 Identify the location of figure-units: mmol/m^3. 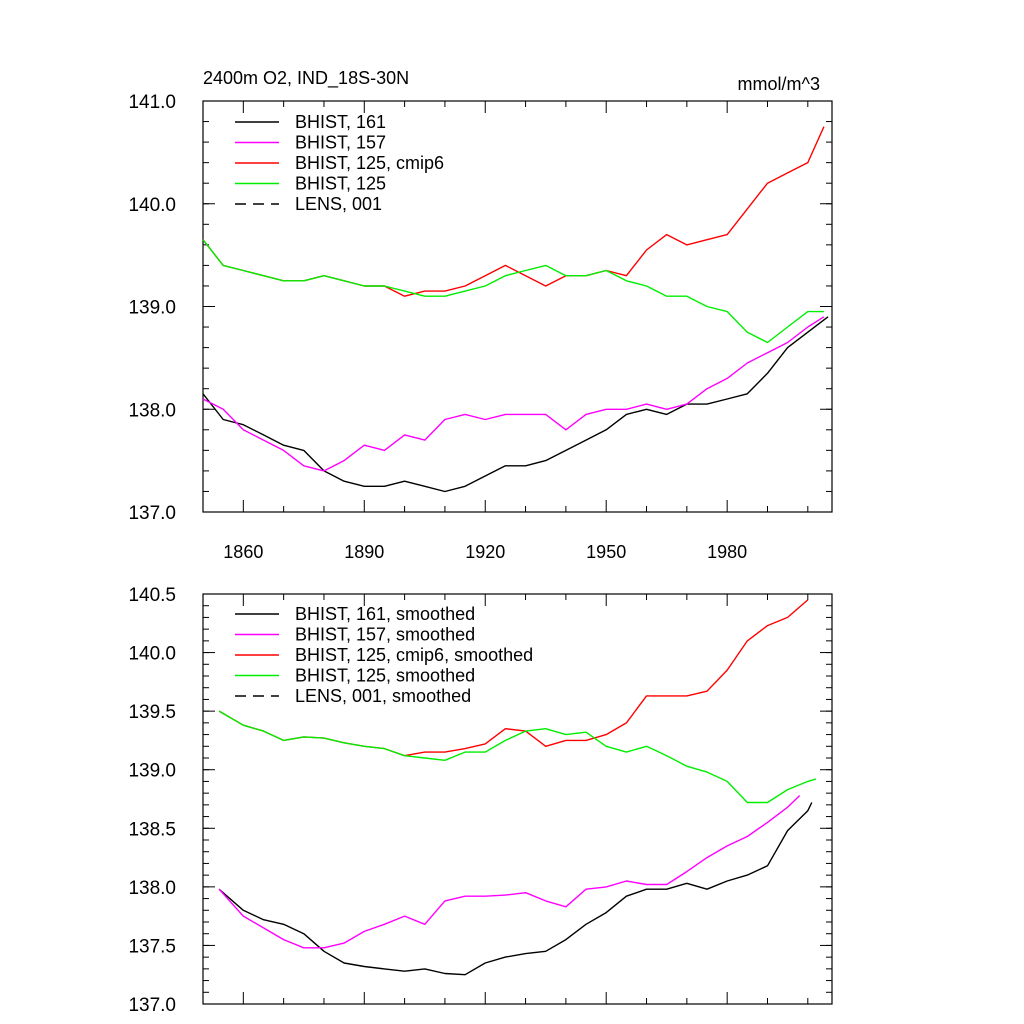
(779, 84).